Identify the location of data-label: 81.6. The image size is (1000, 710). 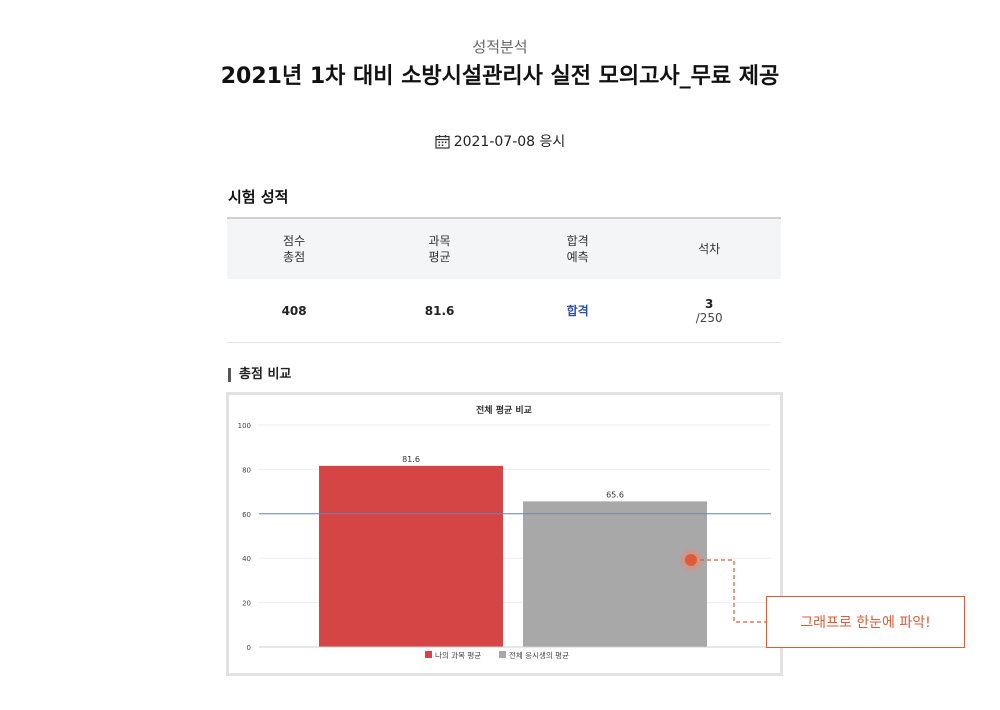
(411, 459).